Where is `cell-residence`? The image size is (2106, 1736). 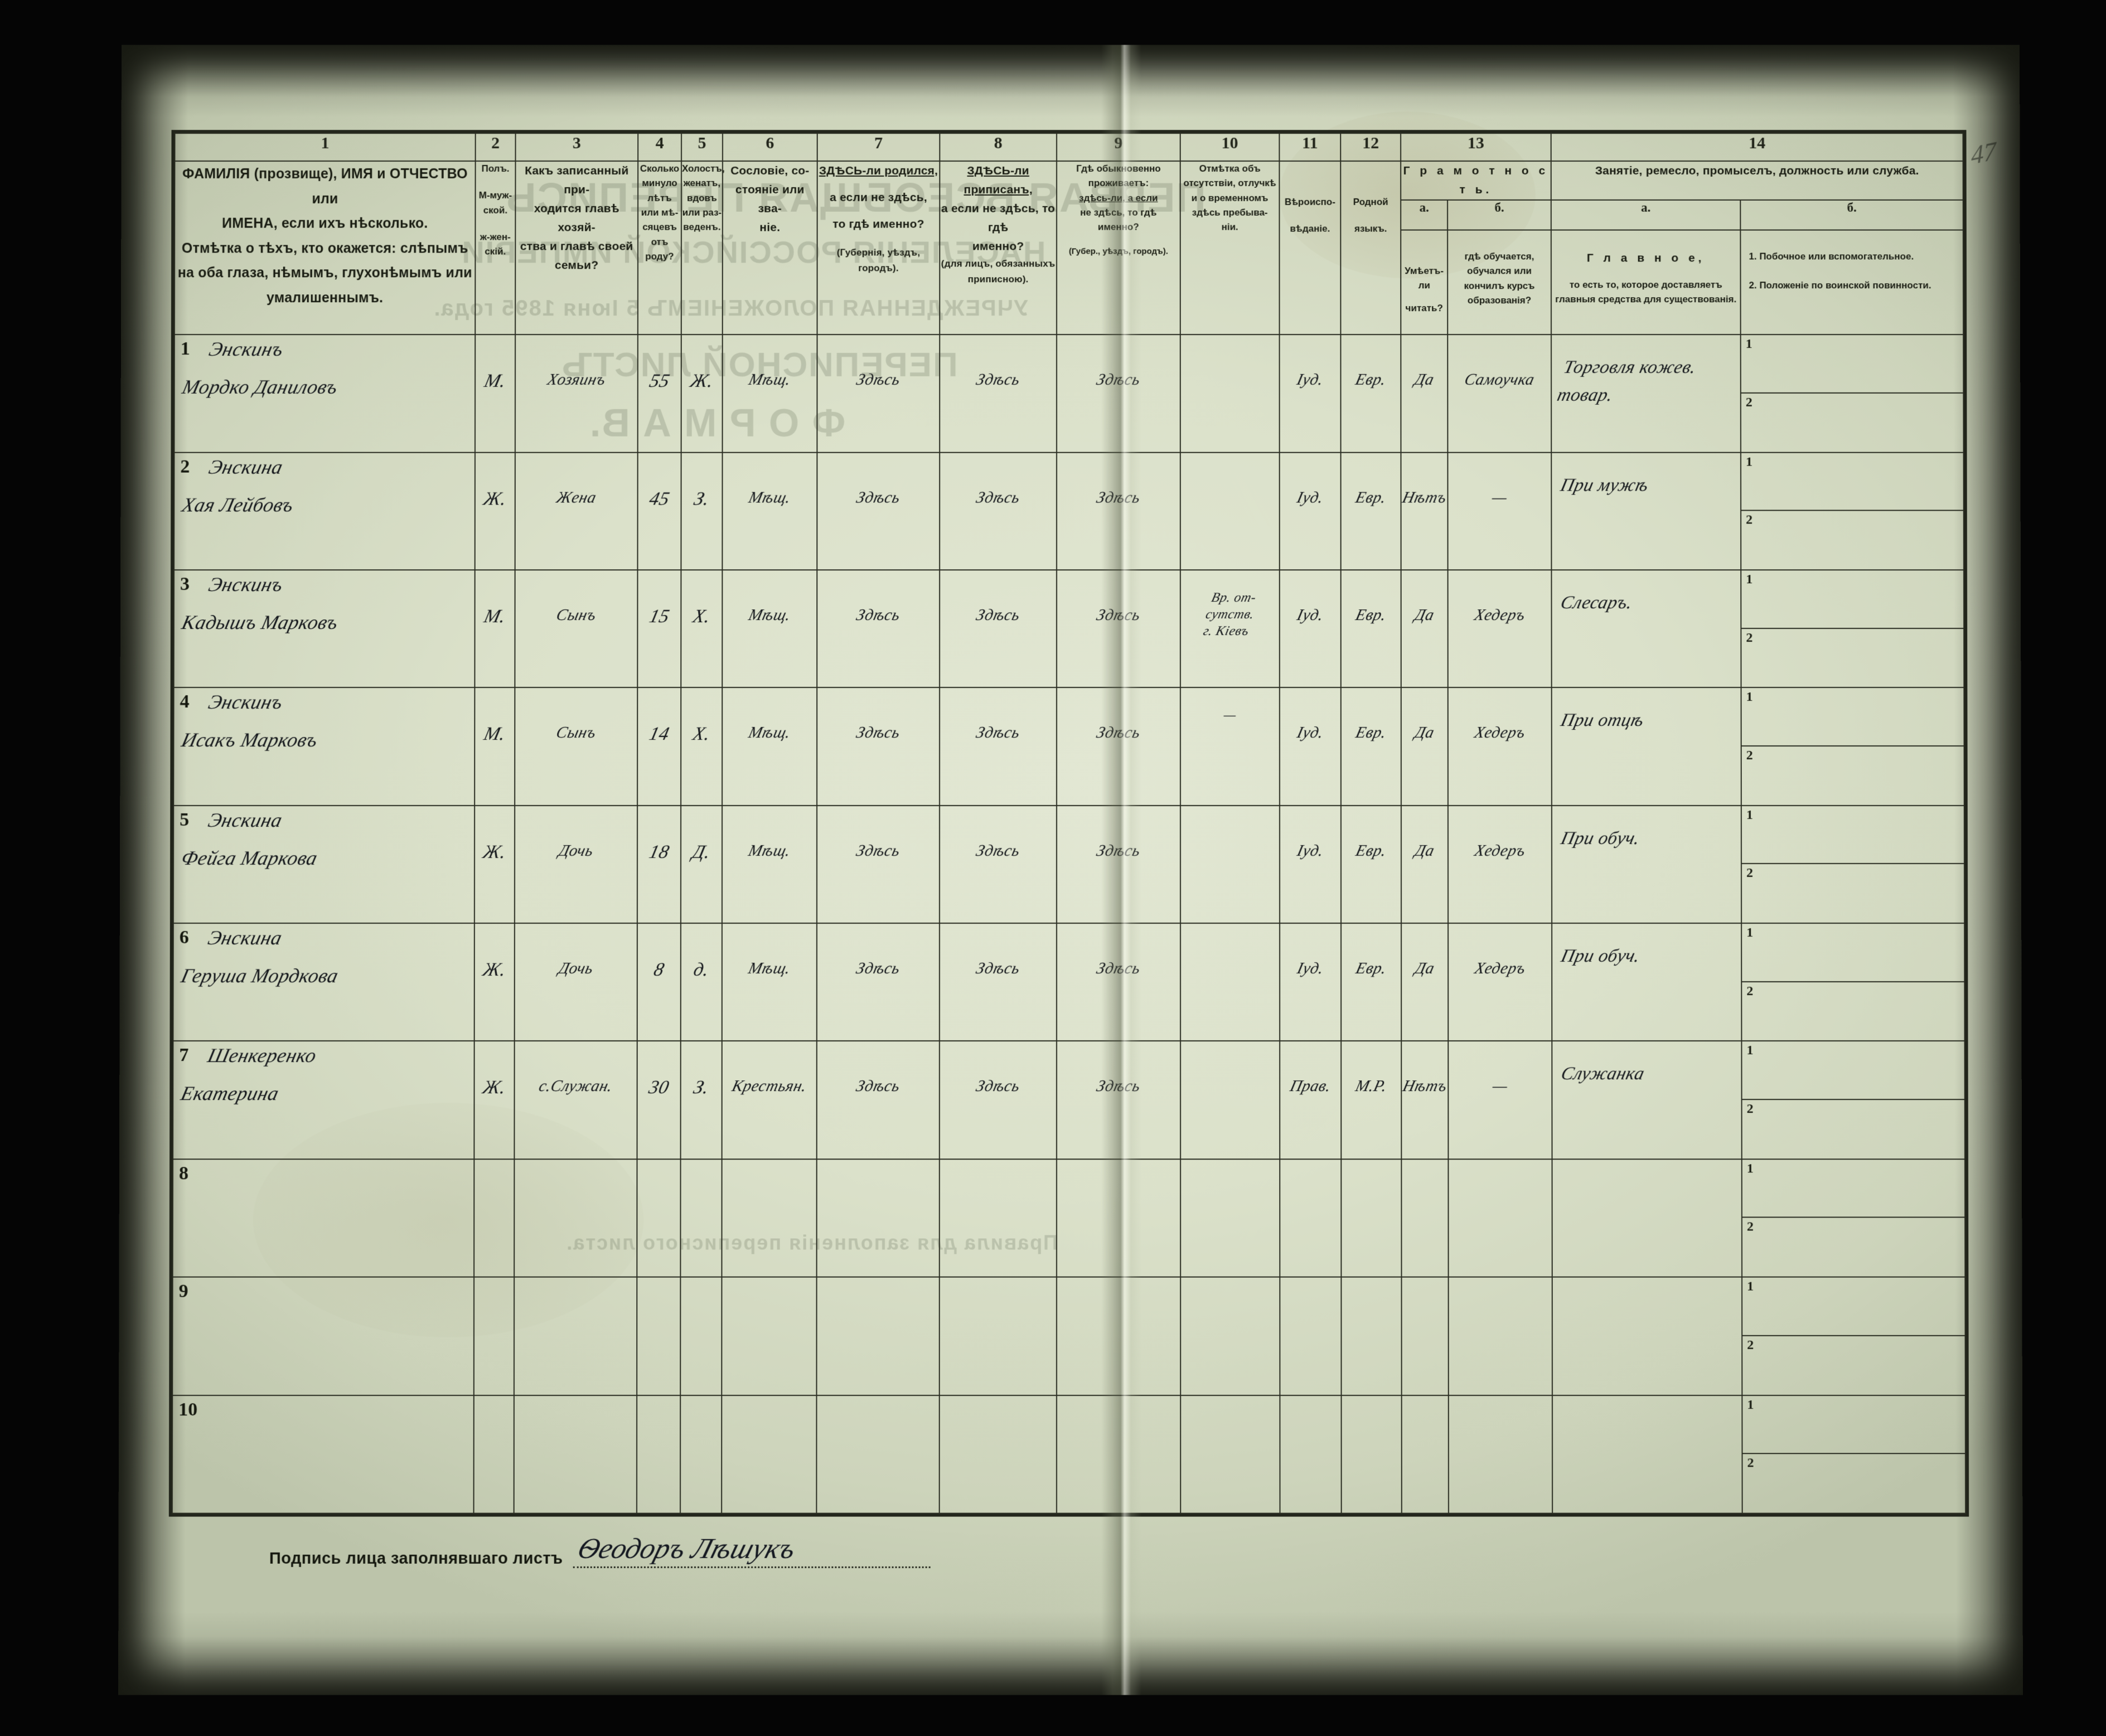
cell-residence is located at coordinates (1118, 1336).